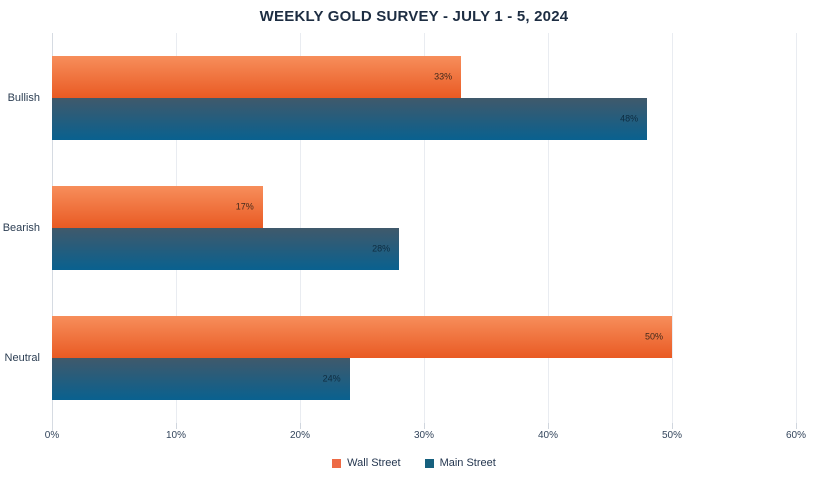 This screenshot has height=486, width=828. What do you see at coordinates (257, 77) in the screenshot?
I see `bar-wall-street-bullish: 33%` at bounding box center [257, 77].